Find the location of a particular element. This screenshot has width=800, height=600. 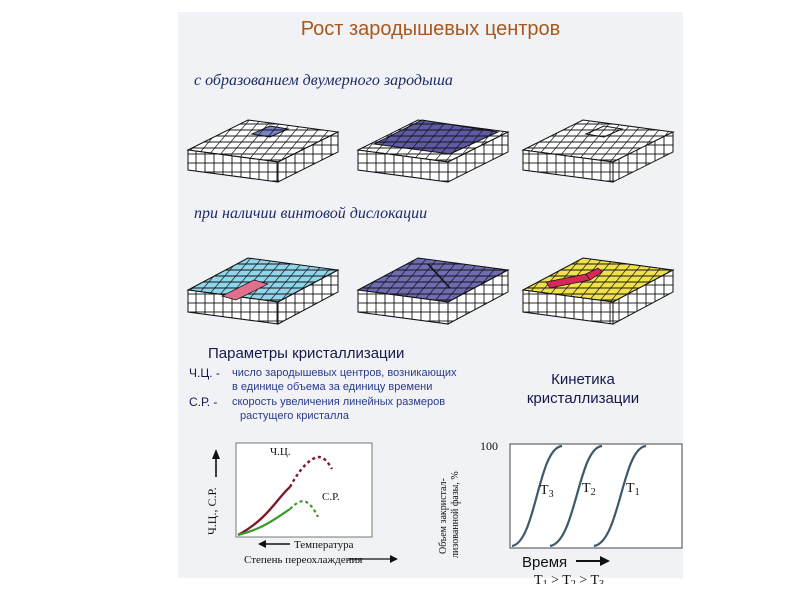

kinetics-title-line2: кристаллизации is located at coordinates (583, 398).